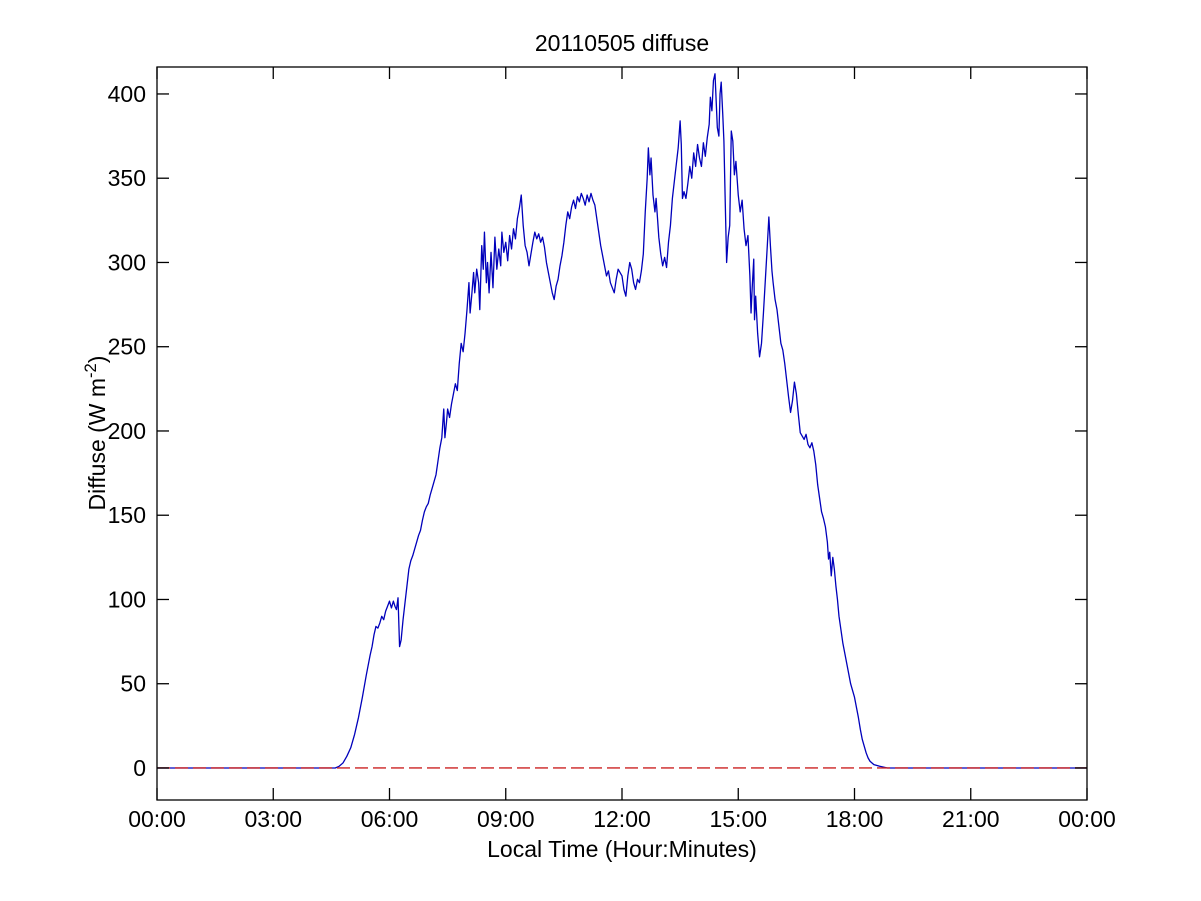 Image resolution: width=1201 pixels, height=901 pixels. What do you see at coordinates (971, 819) in the screenshot?
I see `x-tick-label: 21:00` at bounding box center [971, 819].